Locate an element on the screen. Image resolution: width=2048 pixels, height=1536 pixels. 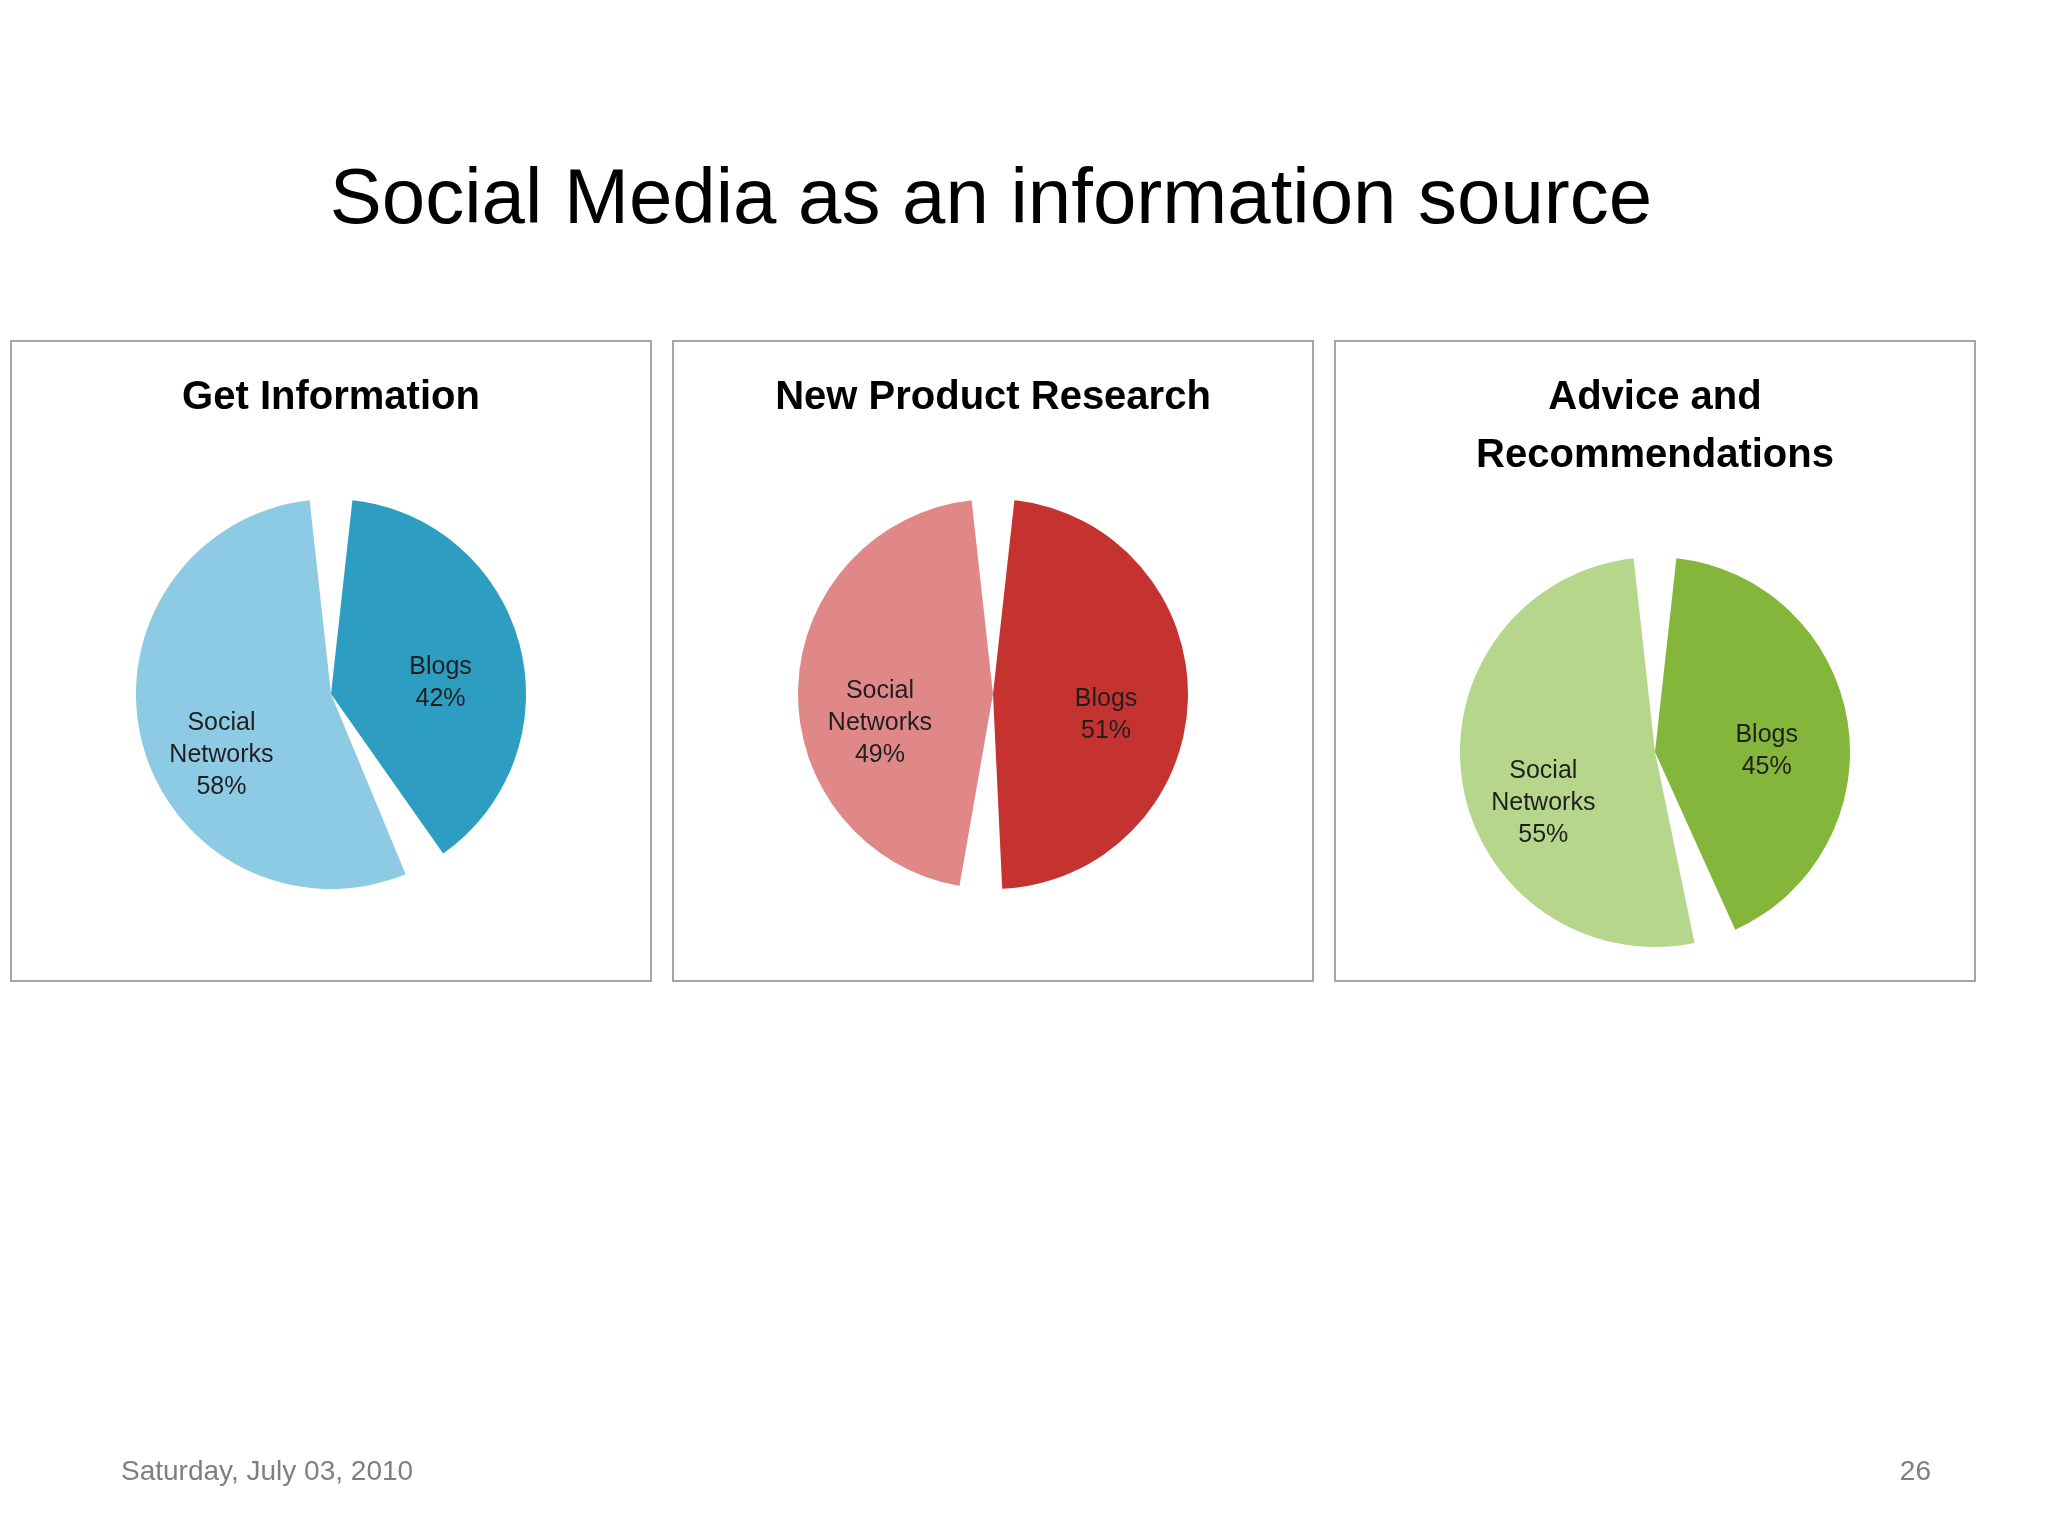
data-label: 42% is located at coordinates (440, 696).